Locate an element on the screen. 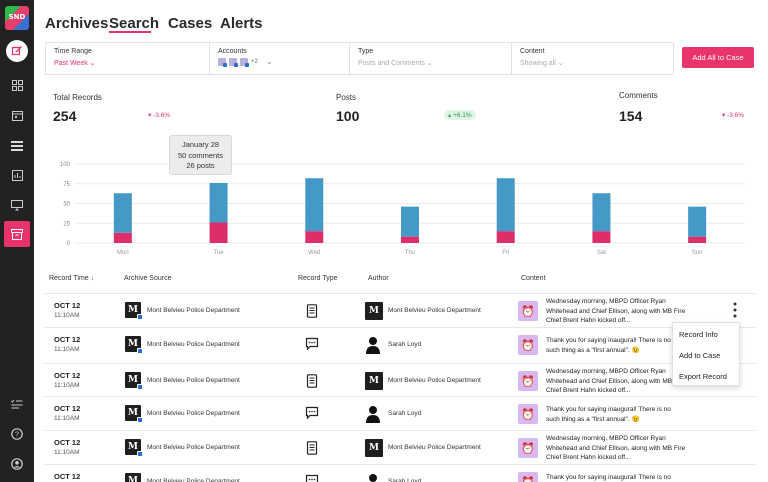 This screenshot has height=482, width=768. sidebar-item-dashboard is located at coordinates (17, 85).